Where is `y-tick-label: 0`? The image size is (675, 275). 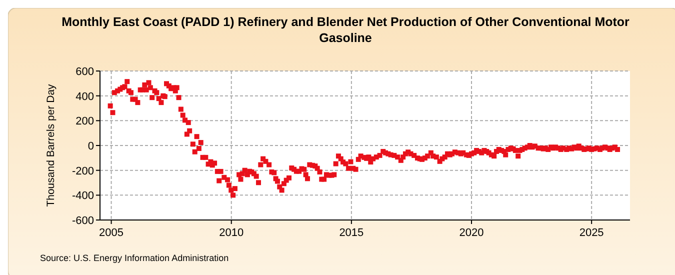
y-tick-label: 0 is located at coordinates (91, 146).